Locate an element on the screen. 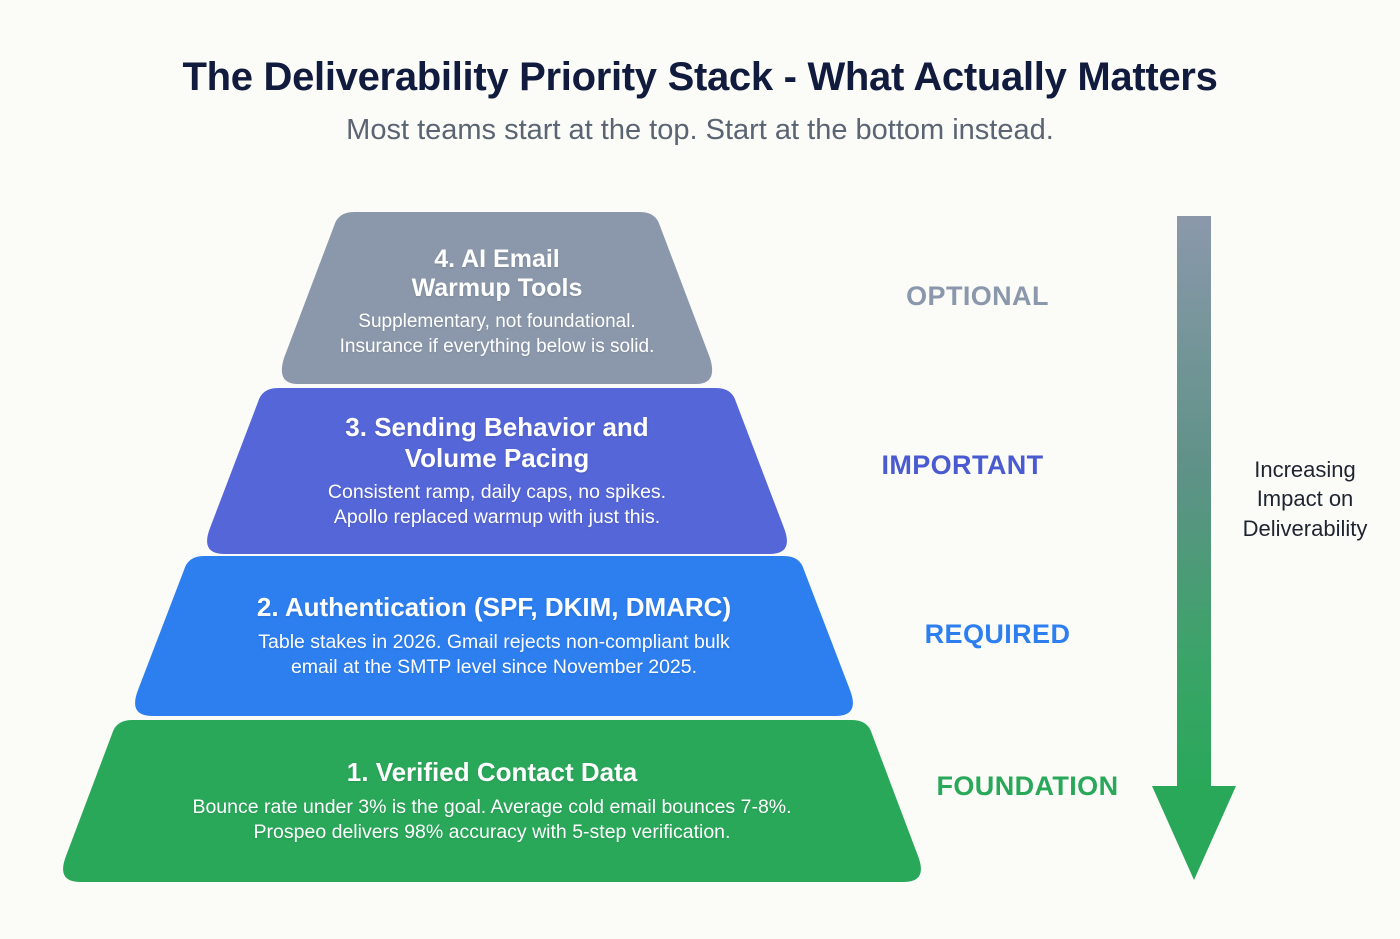 The height and width of the screenshot is (939, 1400). tier-3-trapezoid-shape is located at coordinates (497, 471).